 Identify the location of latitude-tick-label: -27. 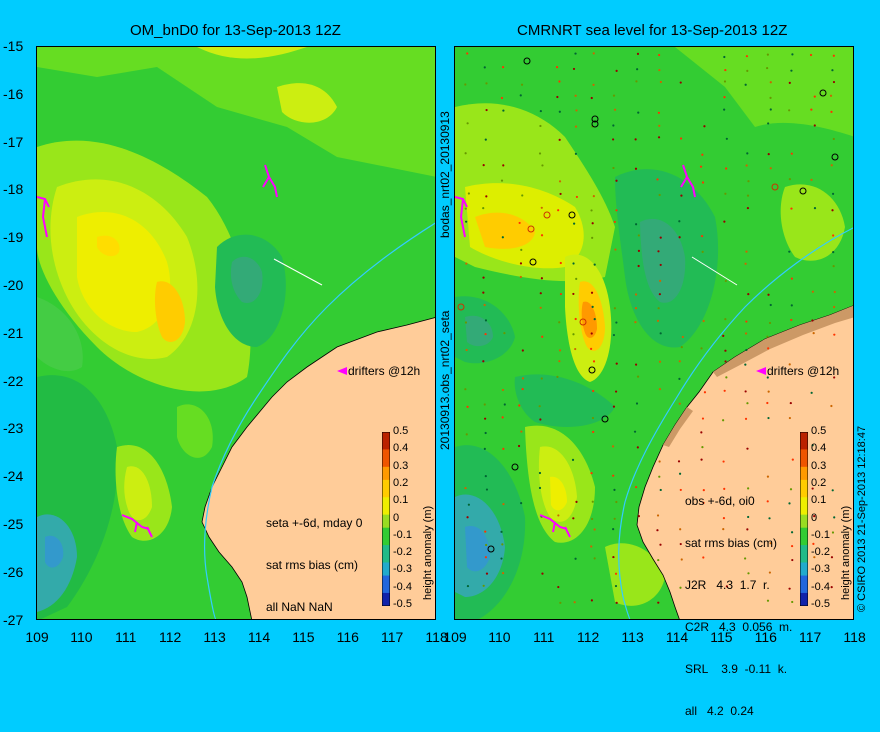
(13, 619).